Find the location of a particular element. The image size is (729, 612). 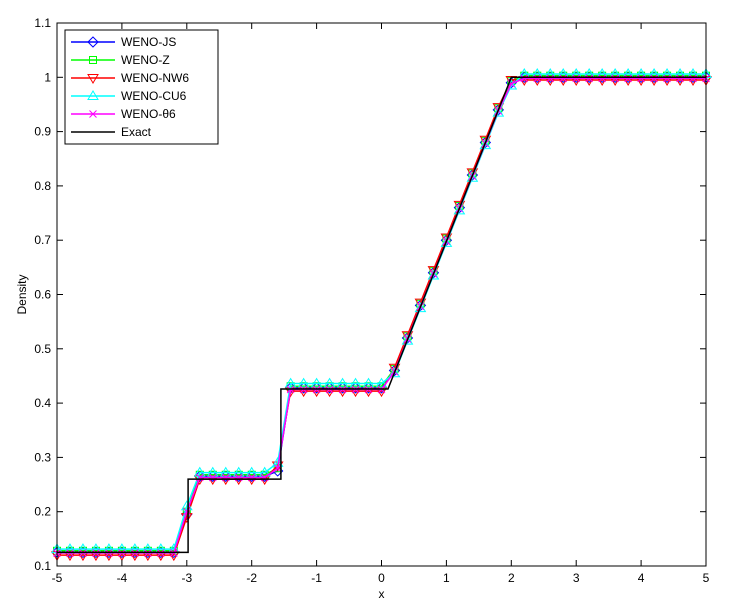

y-tick-label: 0.2 is located at coordinates (42, 512).